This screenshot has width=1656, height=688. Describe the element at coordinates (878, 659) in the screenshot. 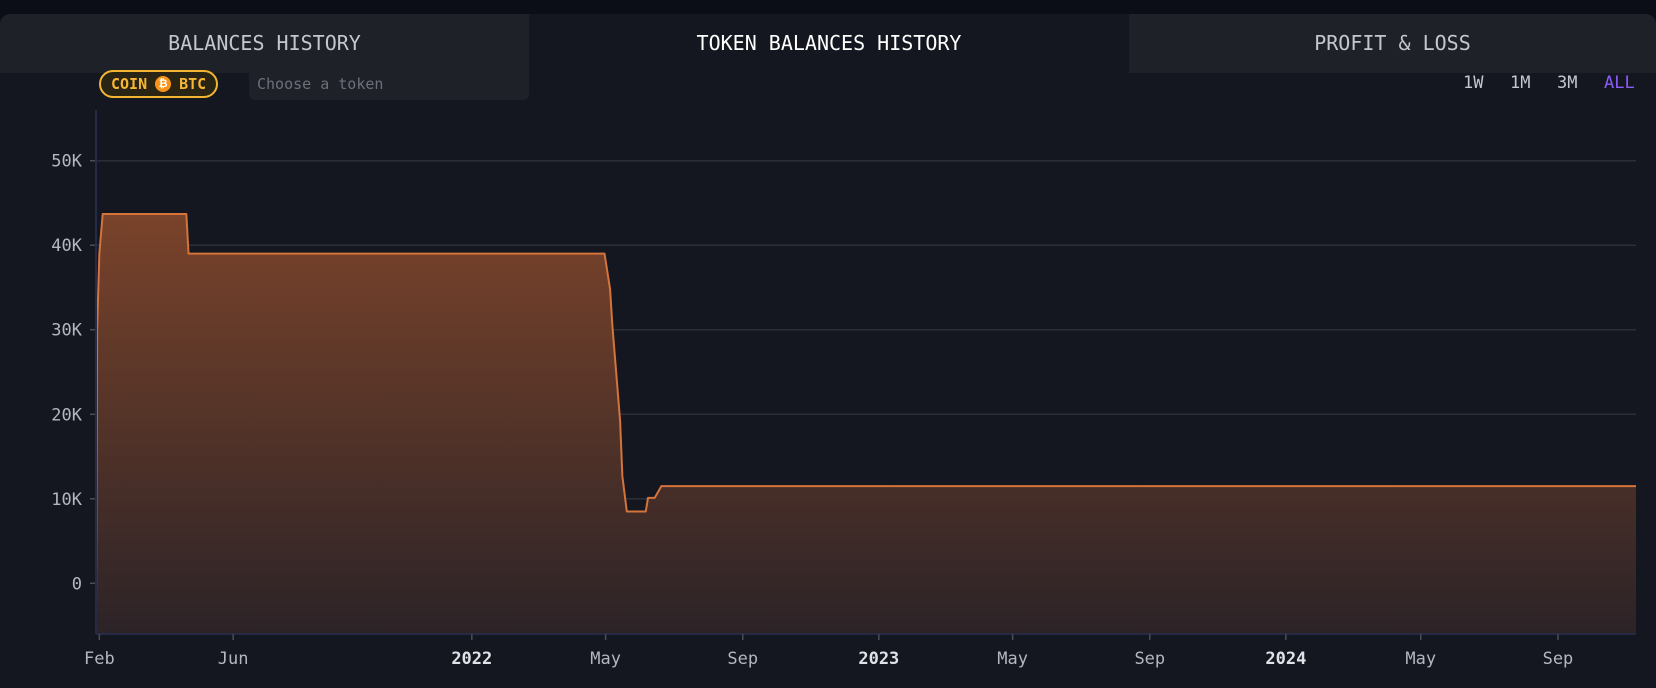

I see `x-tick-year-label: 2023` at that location.